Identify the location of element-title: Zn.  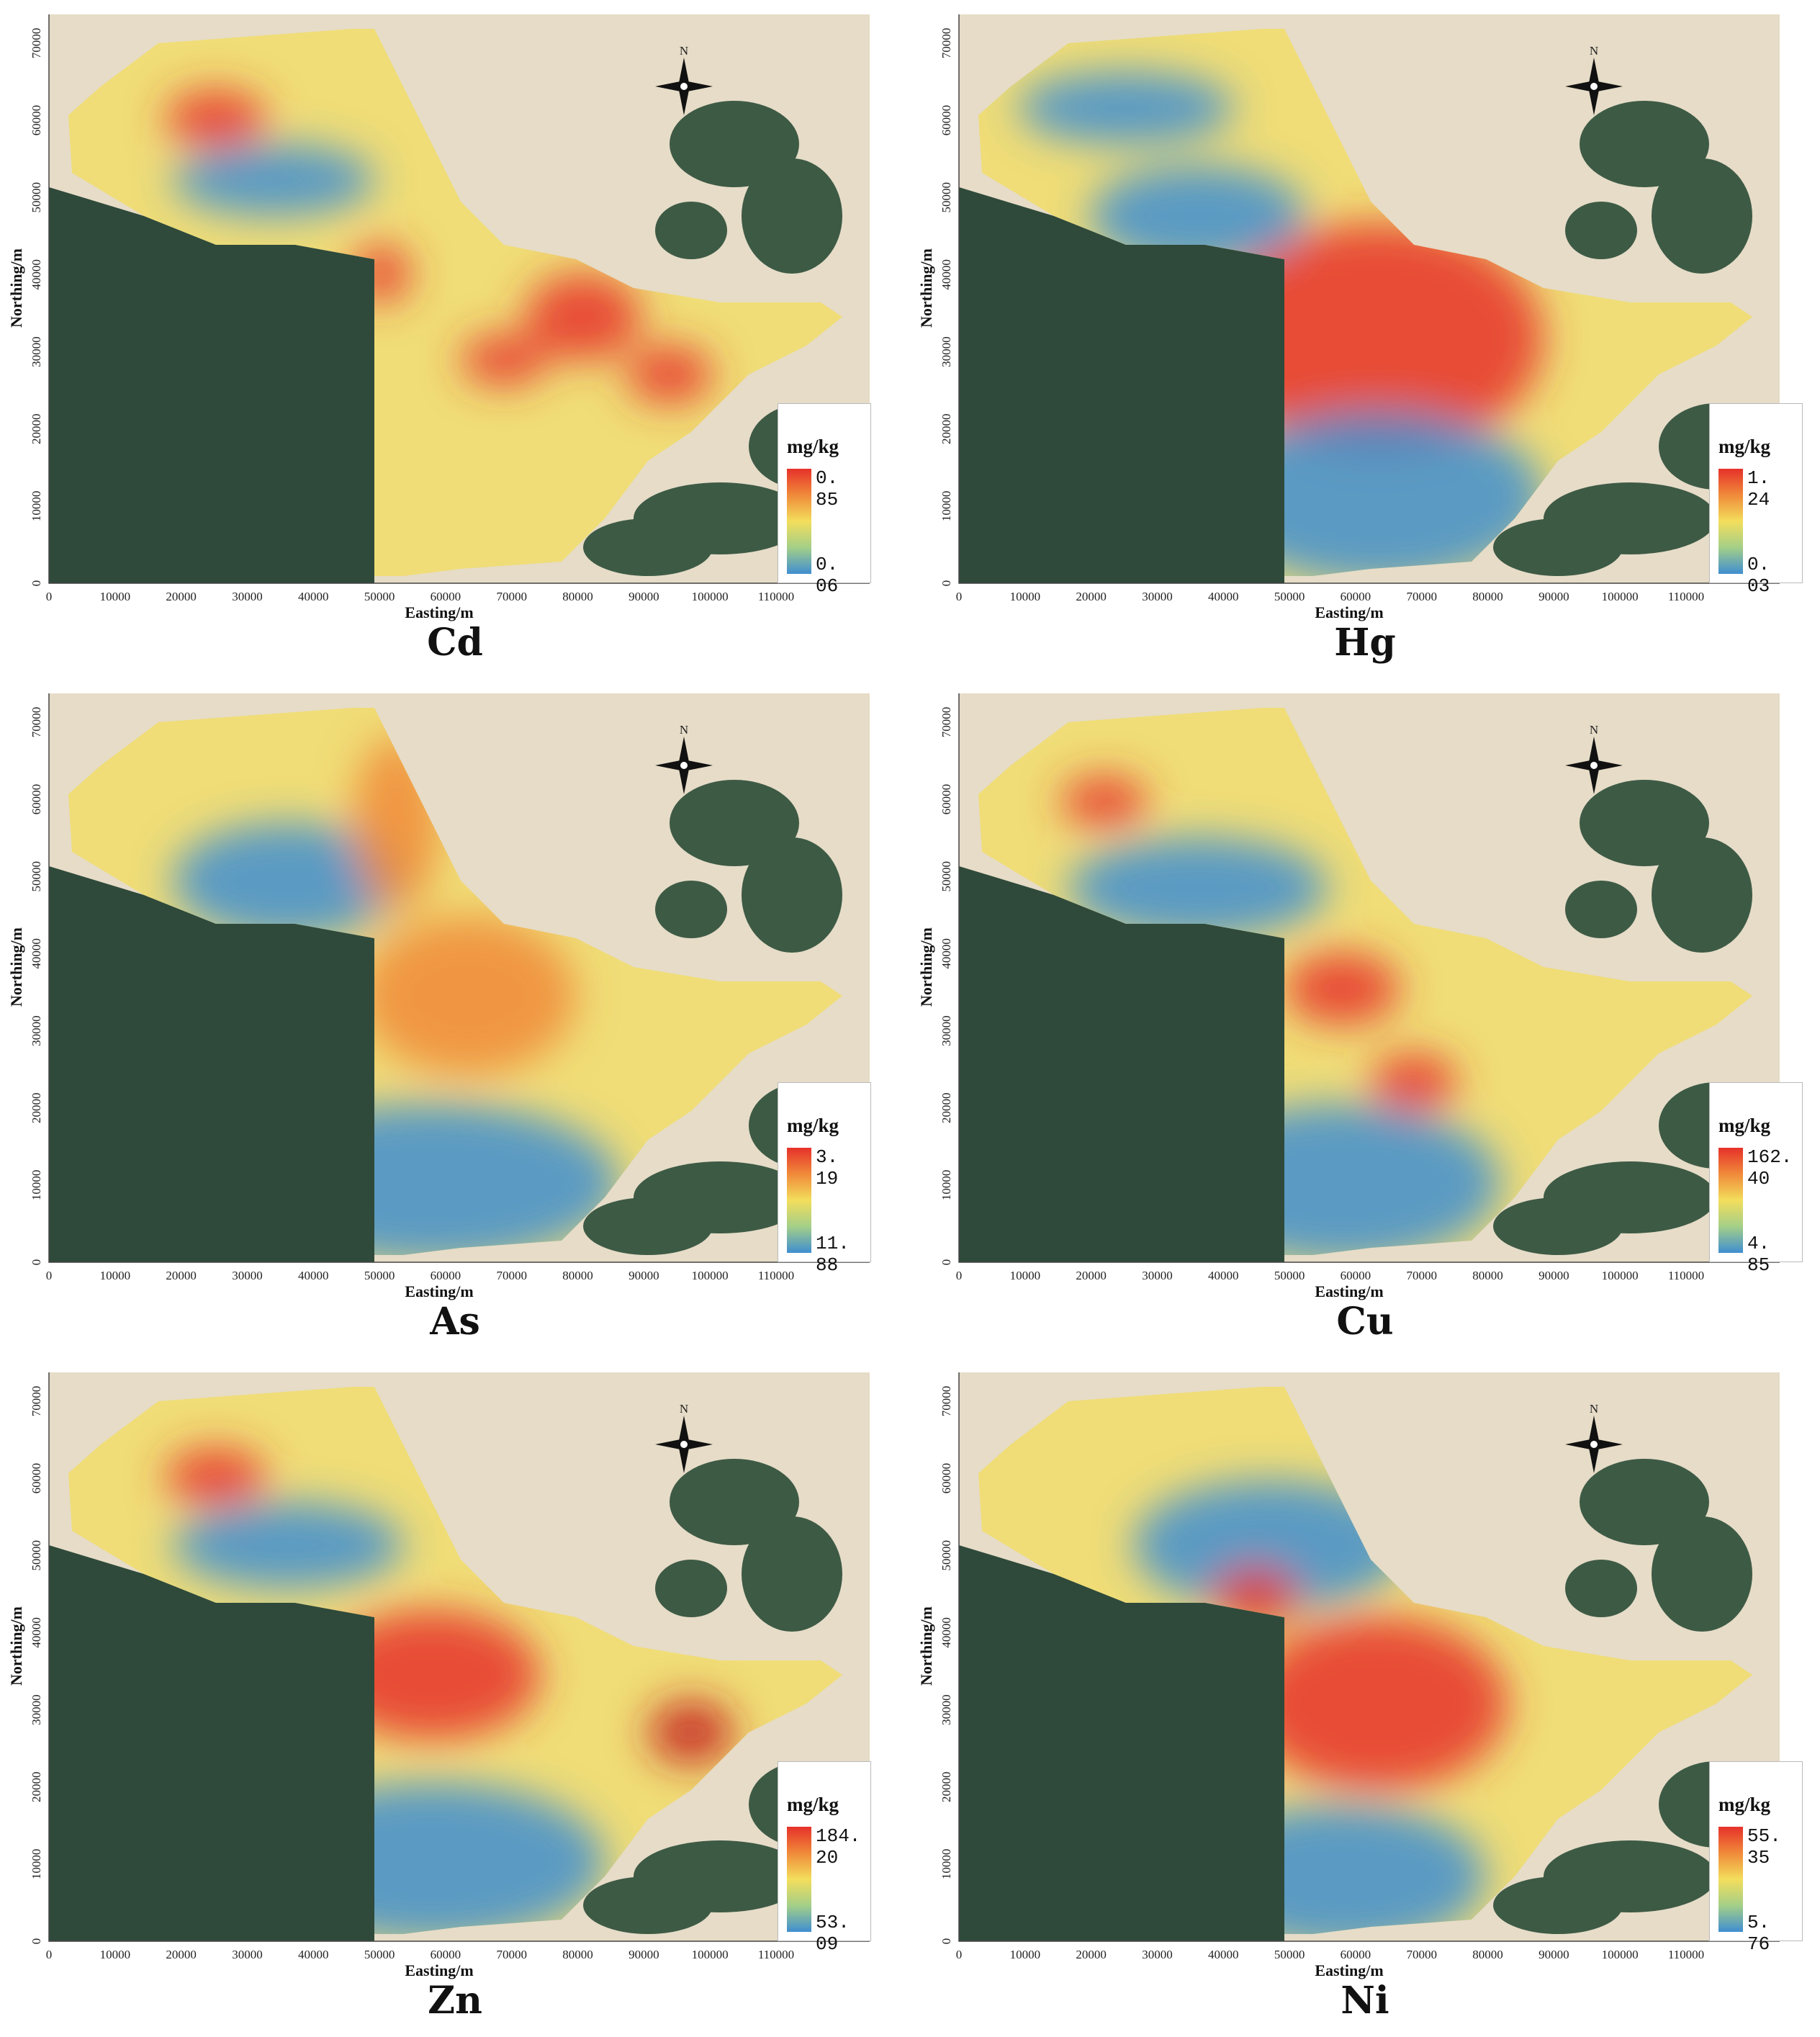
(455, 2001).